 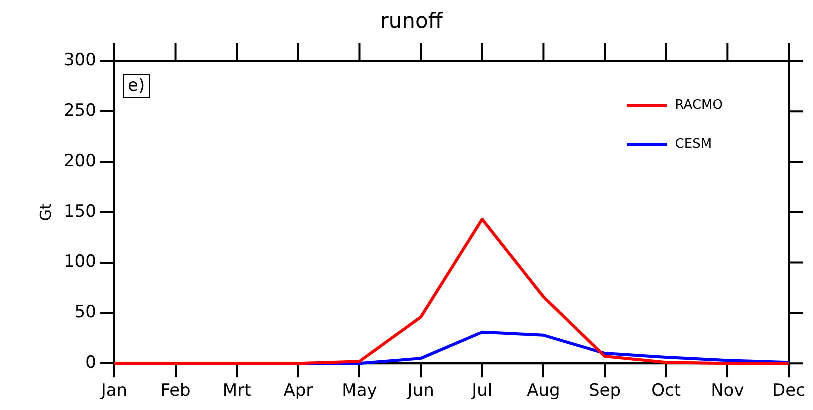 What do you see at coordinates (114, 391) in the screenshot?
I see `x-tick-label: Jan` at bounding box center [114, 391].